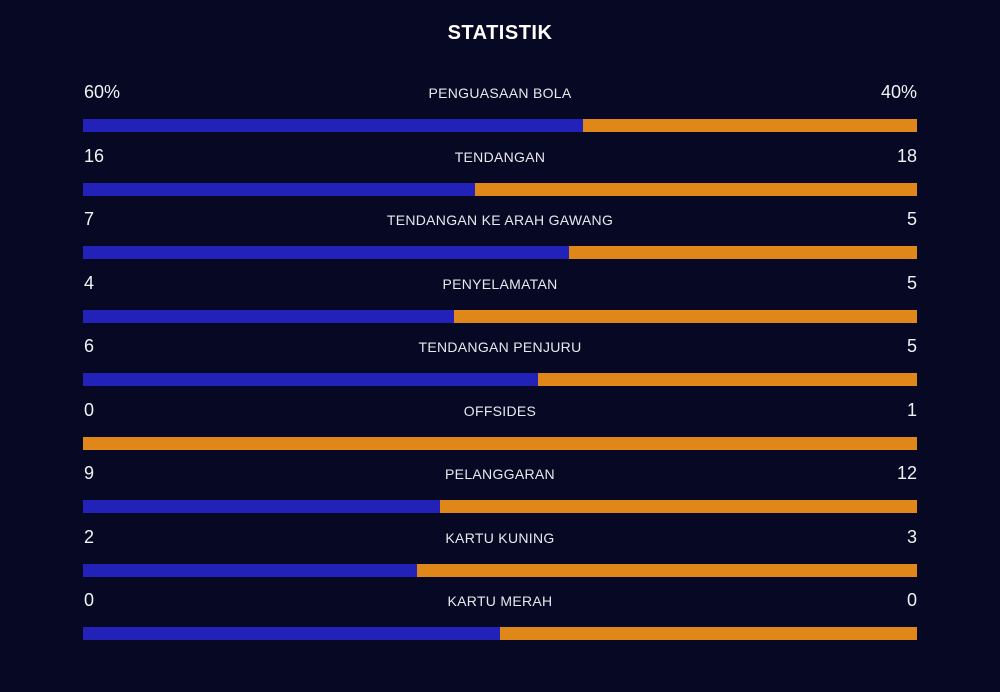 The image size is (1000, 692). What do you see at coordinates (500, 156) in the screenshot?
I see `stat-label: TENDANGAN` at bounding box center [500, 156].